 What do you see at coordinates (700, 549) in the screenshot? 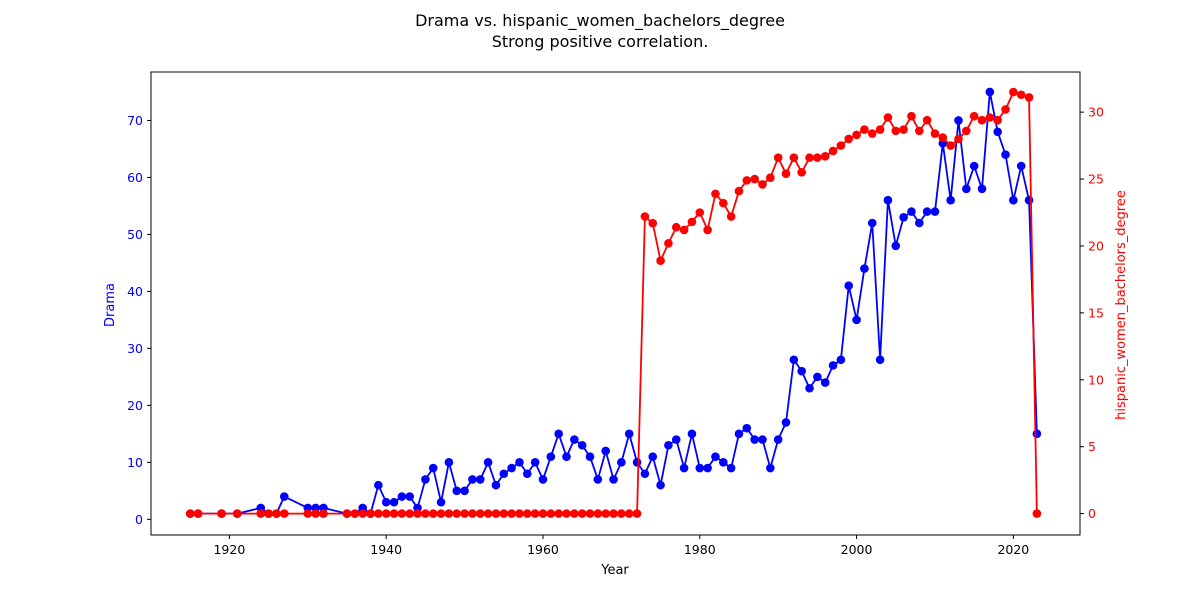
I see `x-tick-label: 1980` at bounding box center [700, 549].